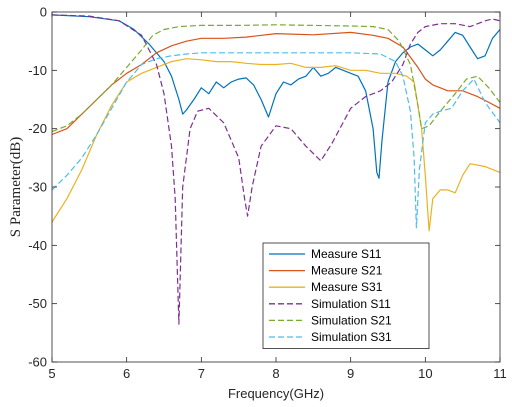 This screenshot has width=512, height=407. What do you see at coordinates (51, 373) in the screenshot?
I see `x-tick-label: 5` at bounding box center [51, 373].